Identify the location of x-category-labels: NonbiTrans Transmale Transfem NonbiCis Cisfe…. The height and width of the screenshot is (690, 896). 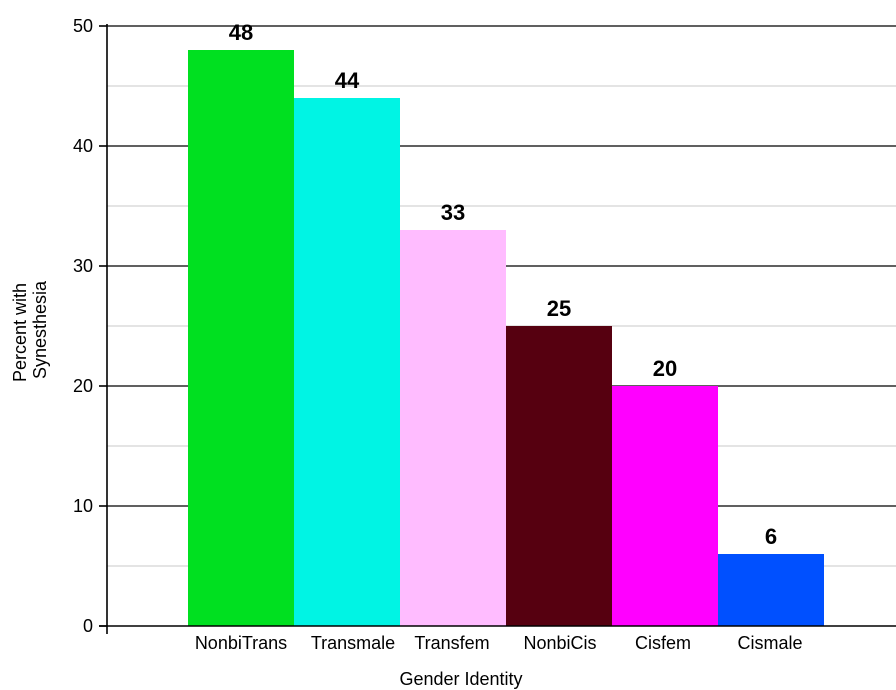
(499, 643).